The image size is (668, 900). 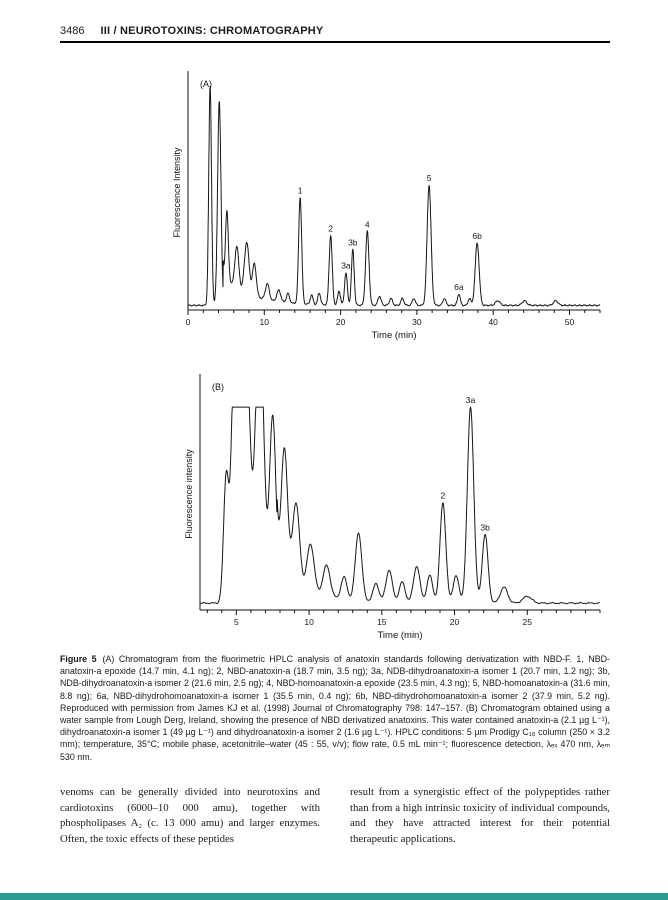 I want to click on peak-labels: 1 2 3a 3b 4 5 6a 6b, so click(x=390, y=232).